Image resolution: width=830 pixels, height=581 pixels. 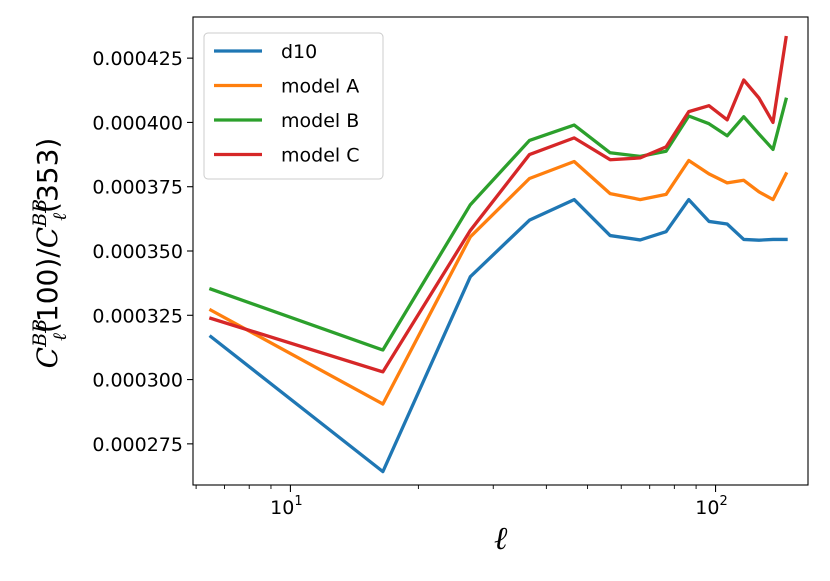 I want to click on y-label-prefix2: C, so click(x=47, y=237).